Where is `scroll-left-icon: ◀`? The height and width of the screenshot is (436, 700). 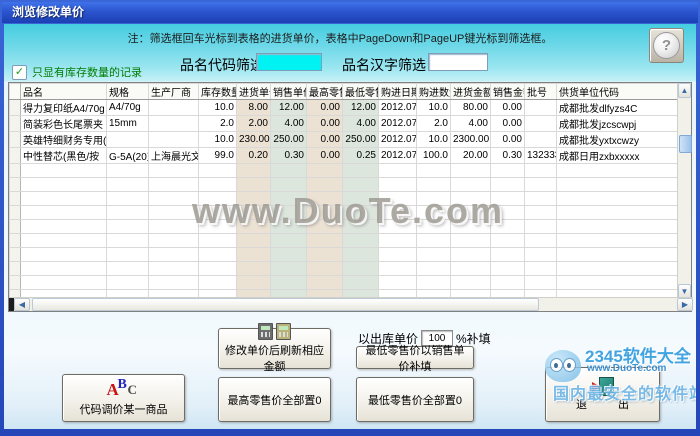 scroll-left-icon: ◀ is located at coordinates (22, 304).